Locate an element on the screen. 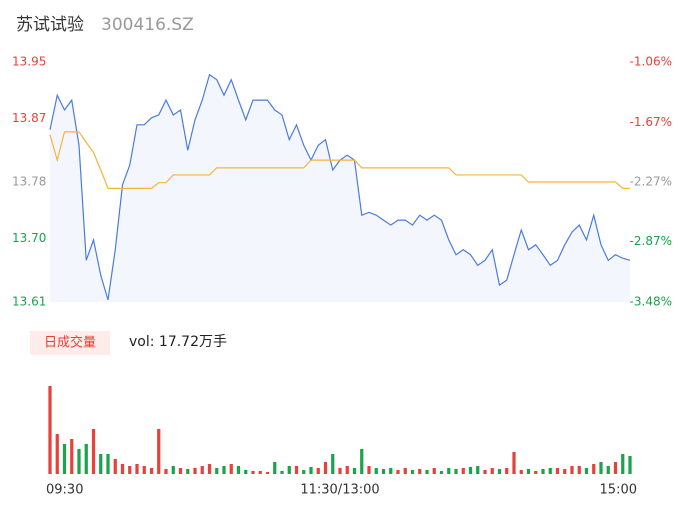 Image resolution: width=686 pixels, height=524 pixels. x-tick-label: 11:30/13:00 is located at coordinates (339, 490).